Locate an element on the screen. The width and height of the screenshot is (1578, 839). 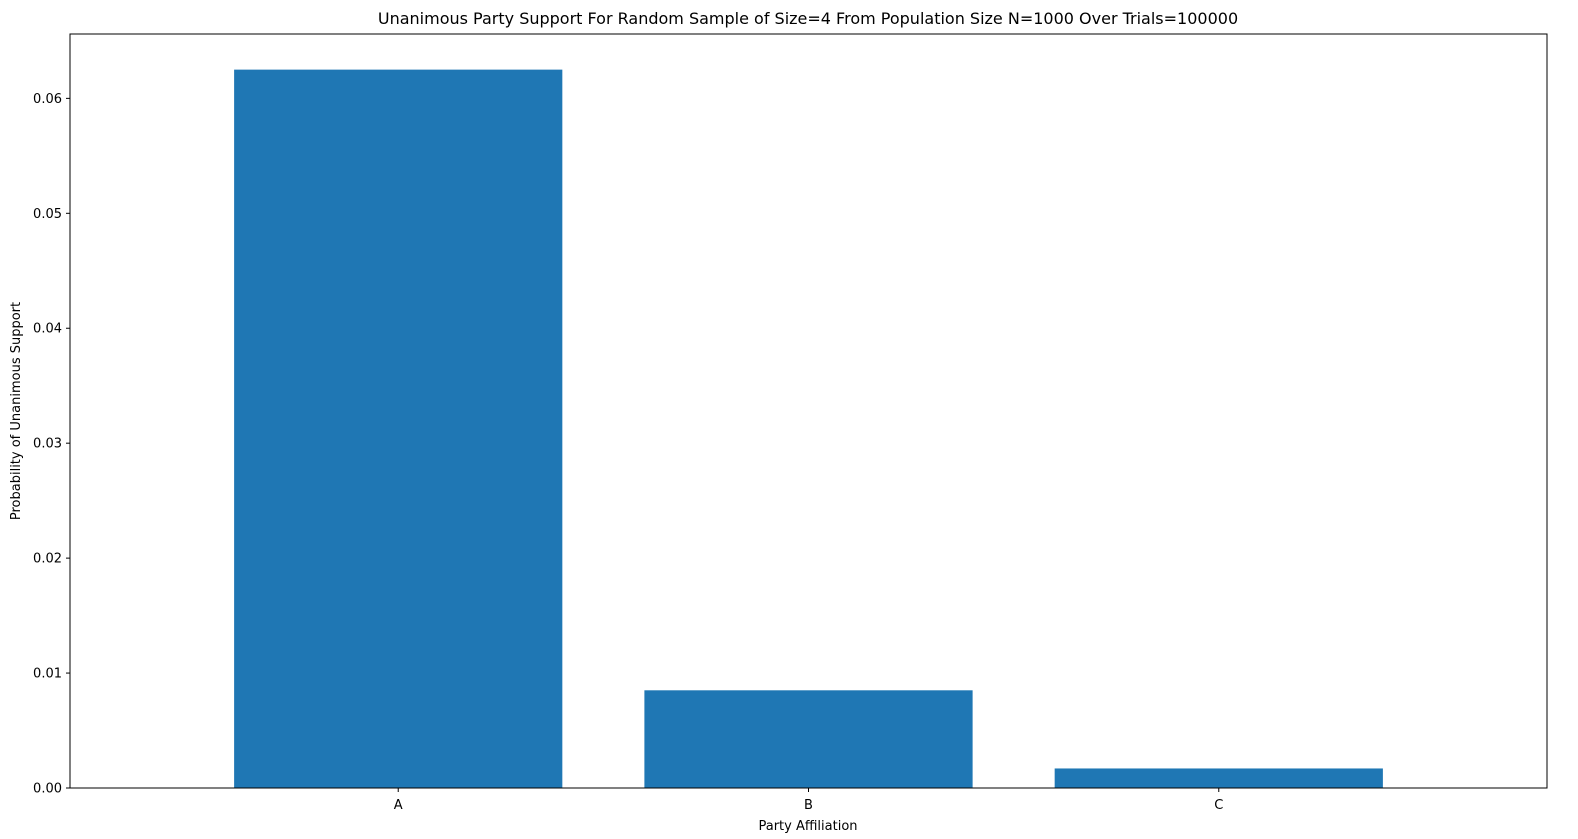
y-tick-label: 0.02 is located at coordinates (47, 559).